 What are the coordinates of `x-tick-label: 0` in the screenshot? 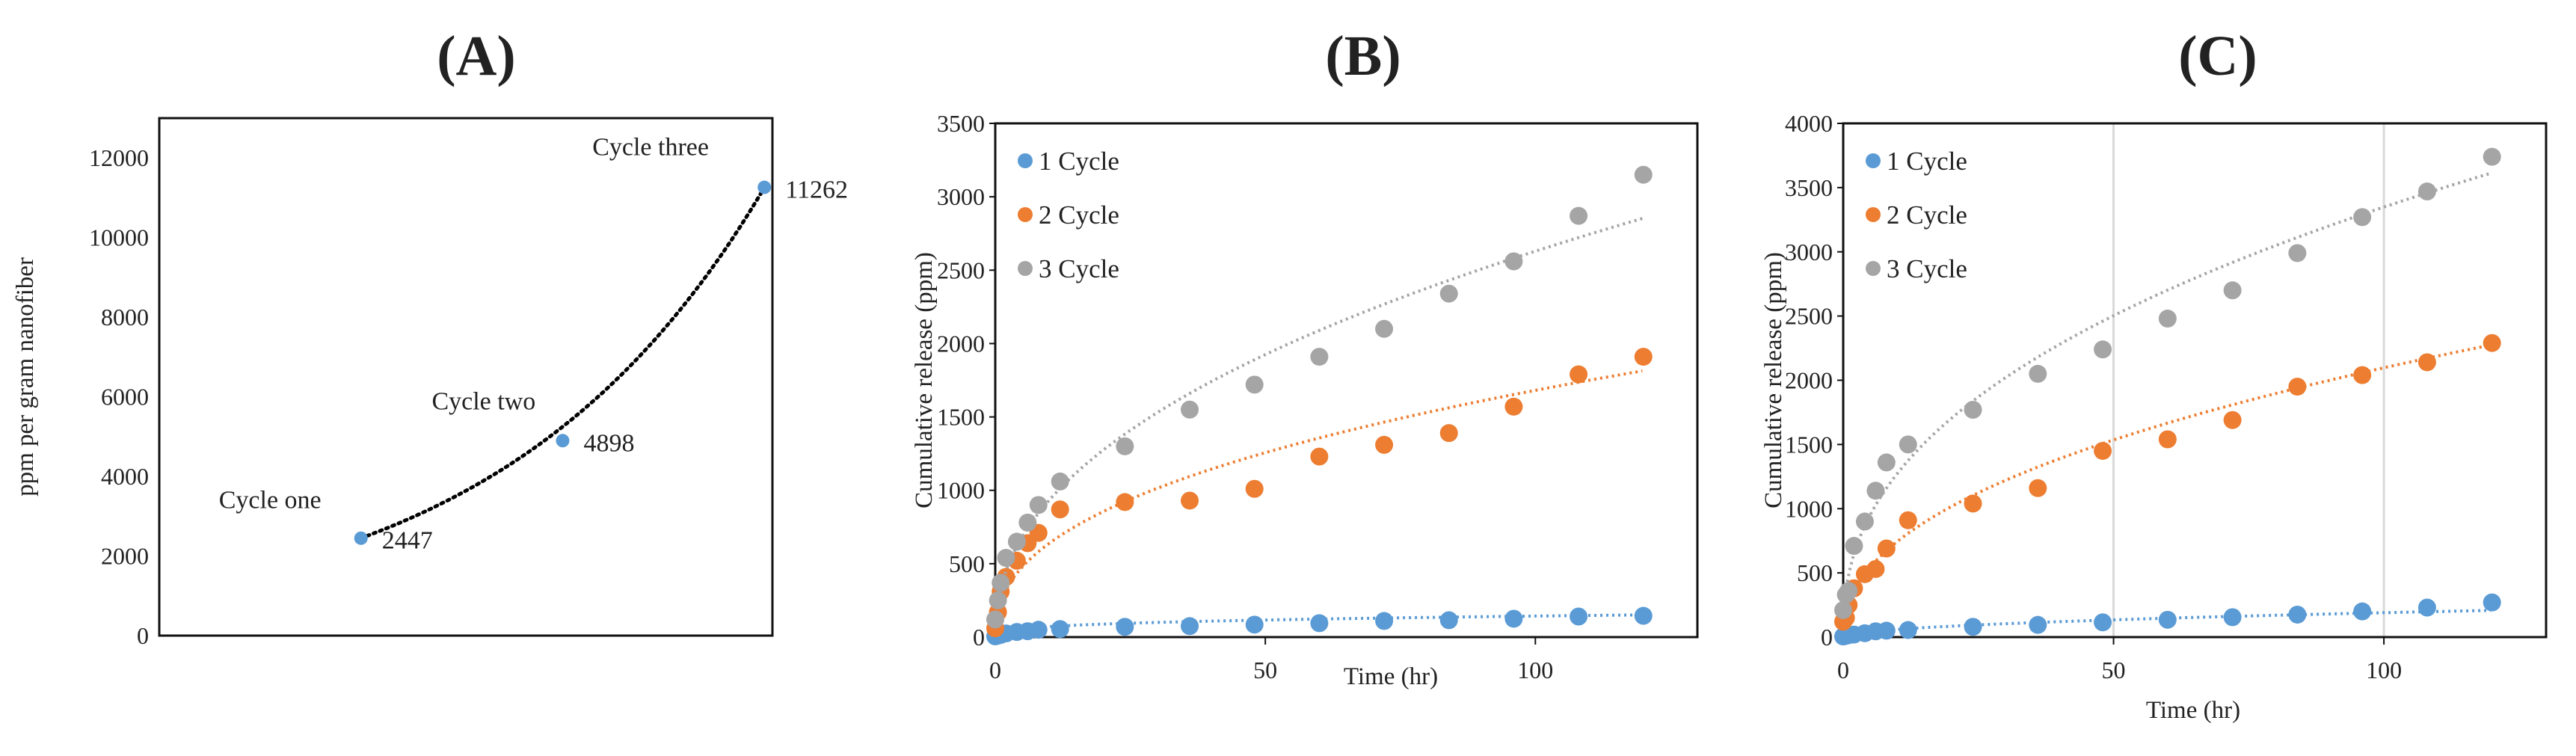 It's located at (1843, 670).